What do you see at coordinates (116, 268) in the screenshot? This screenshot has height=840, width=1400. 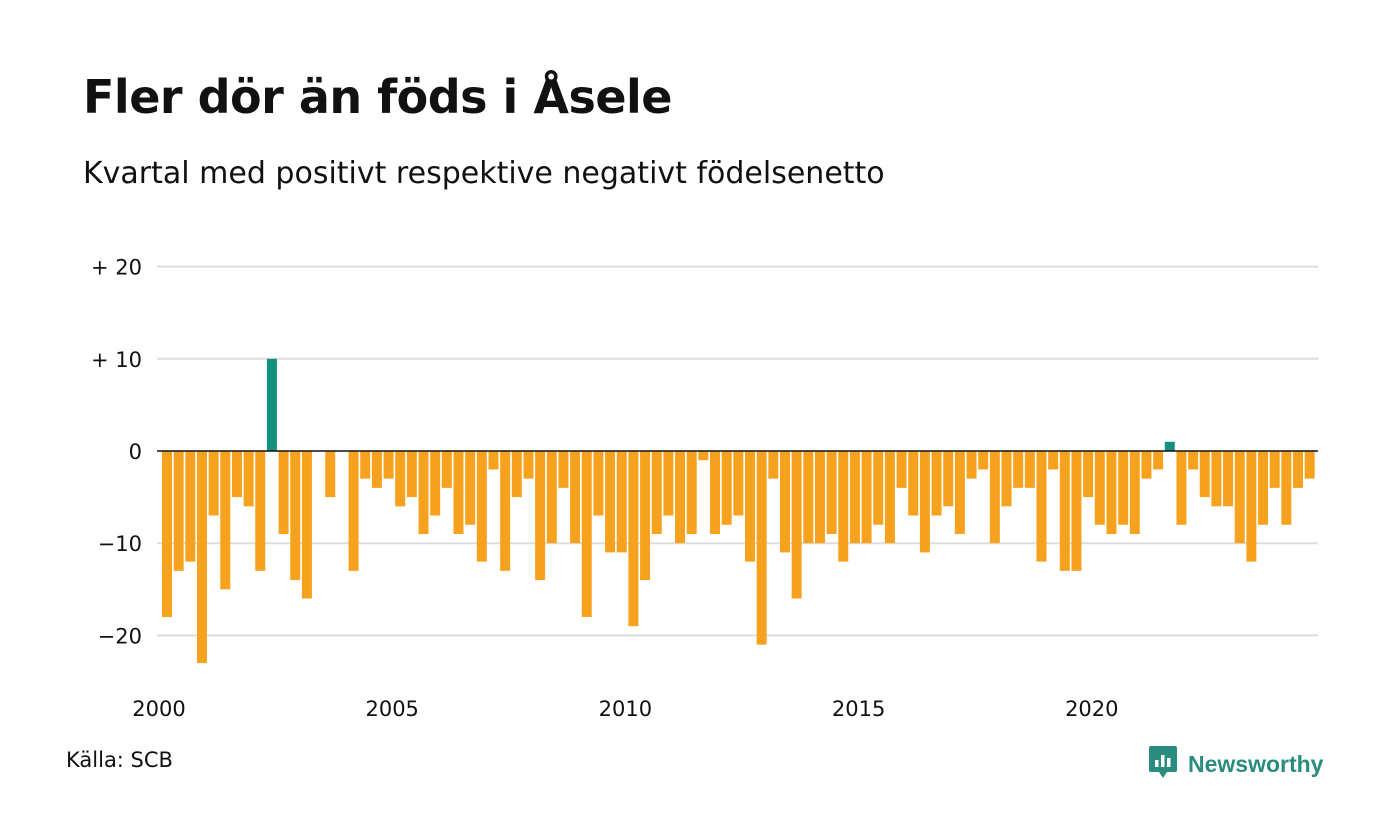 I see `y-tick-label: + 20` at bounding box center [116, 268].